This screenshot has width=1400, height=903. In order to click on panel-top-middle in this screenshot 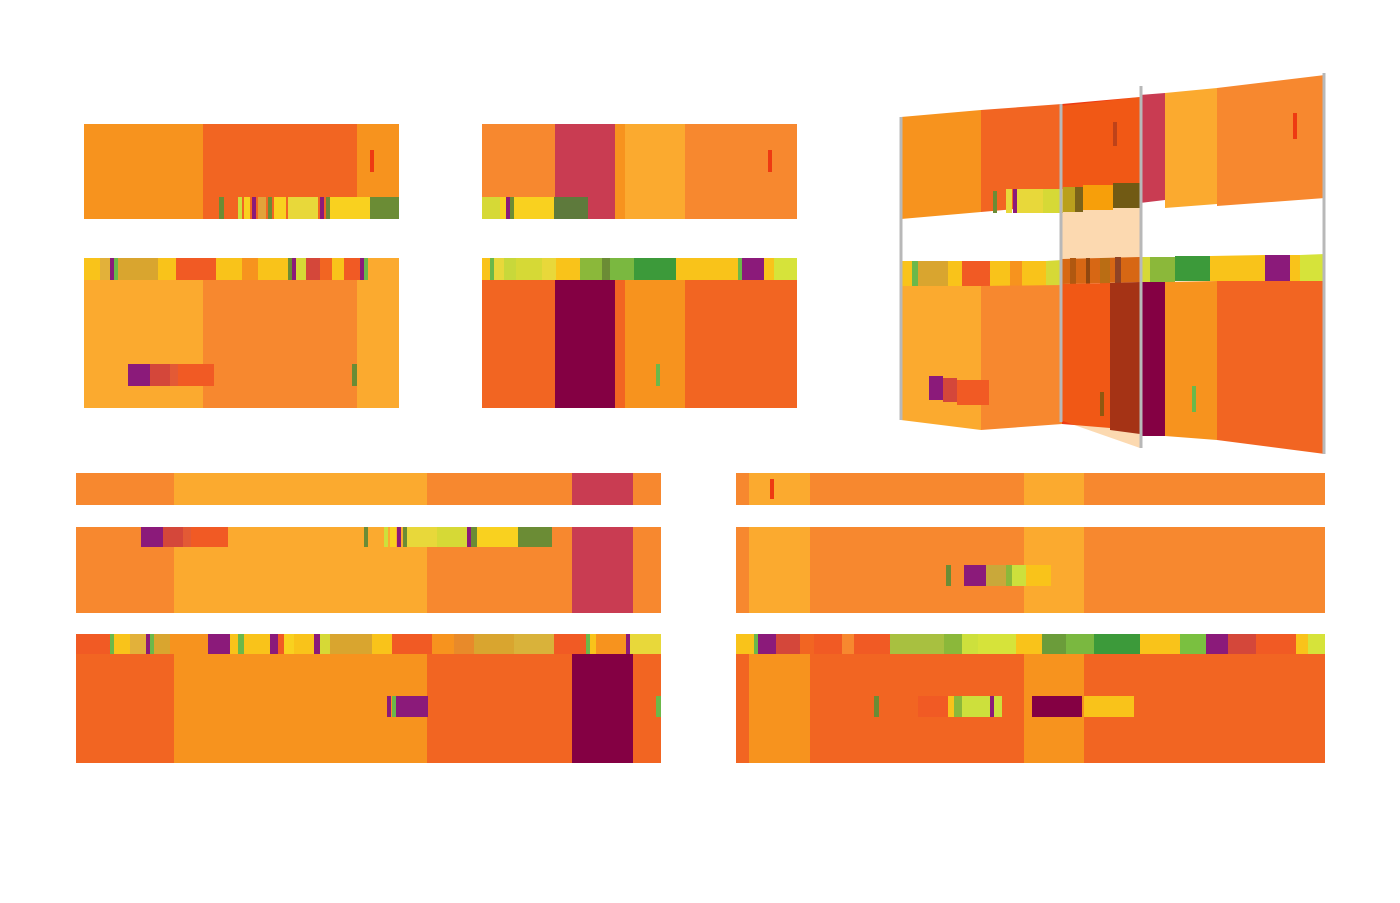, I will do `click(639, 266)`.